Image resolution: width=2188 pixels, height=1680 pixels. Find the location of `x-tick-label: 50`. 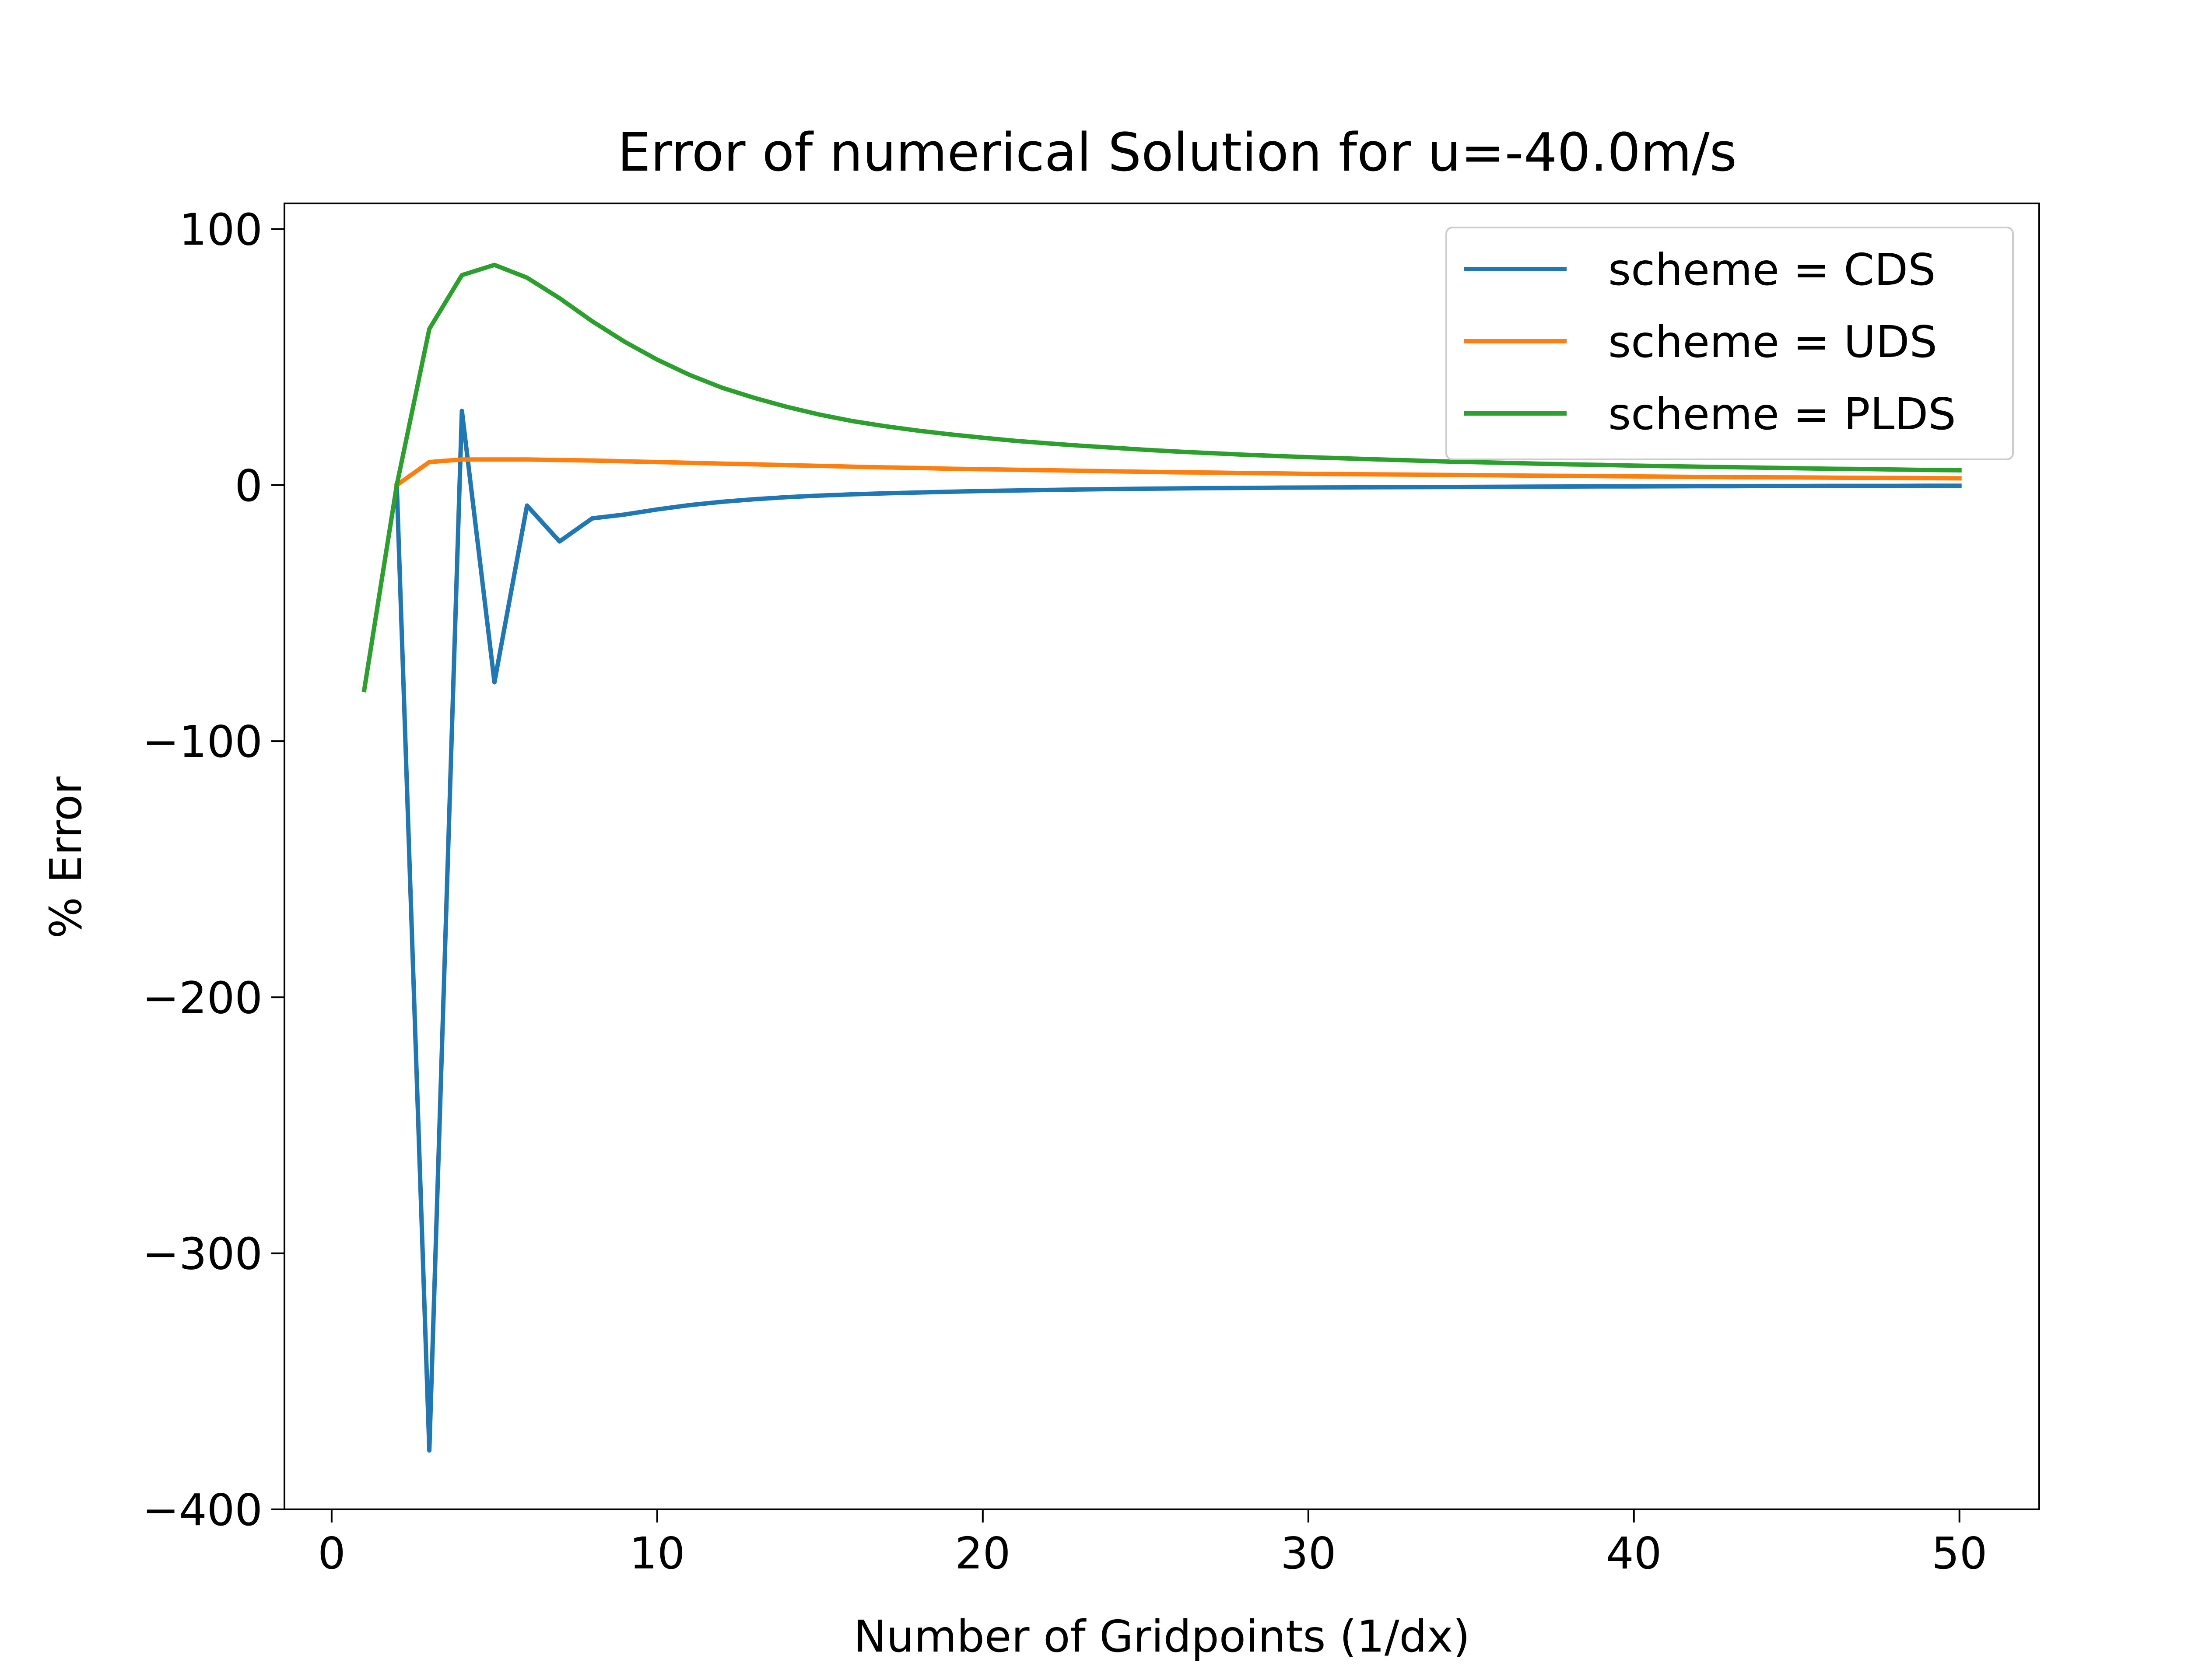

x-tick-label: 50 is located at coordinates (1959, 1553).